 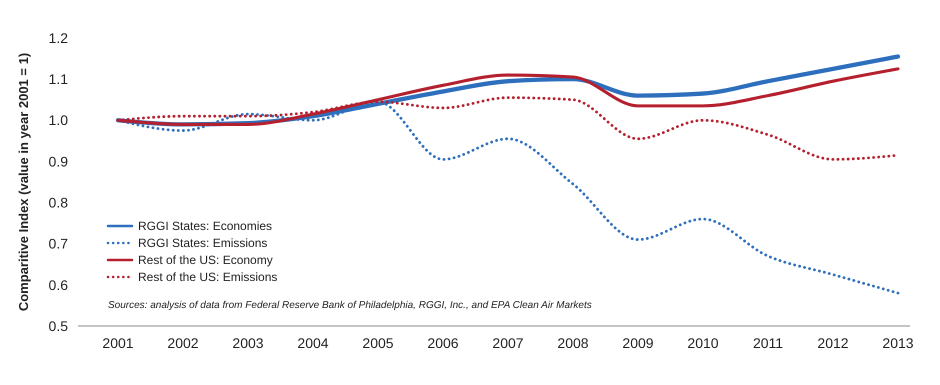 I want to click on y-tick-label: 1.2, so click(x=58, y=38).